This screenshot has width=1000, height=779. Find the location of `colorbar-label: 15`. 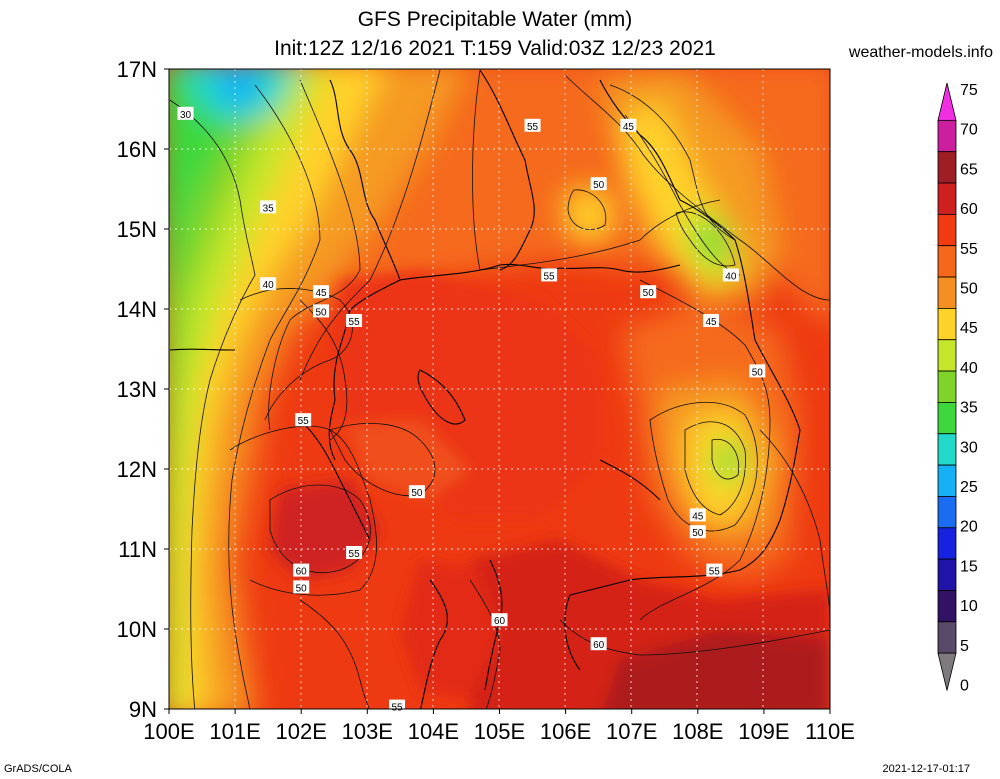

colorbar-label: 15 is located at coordinates (969, 566).